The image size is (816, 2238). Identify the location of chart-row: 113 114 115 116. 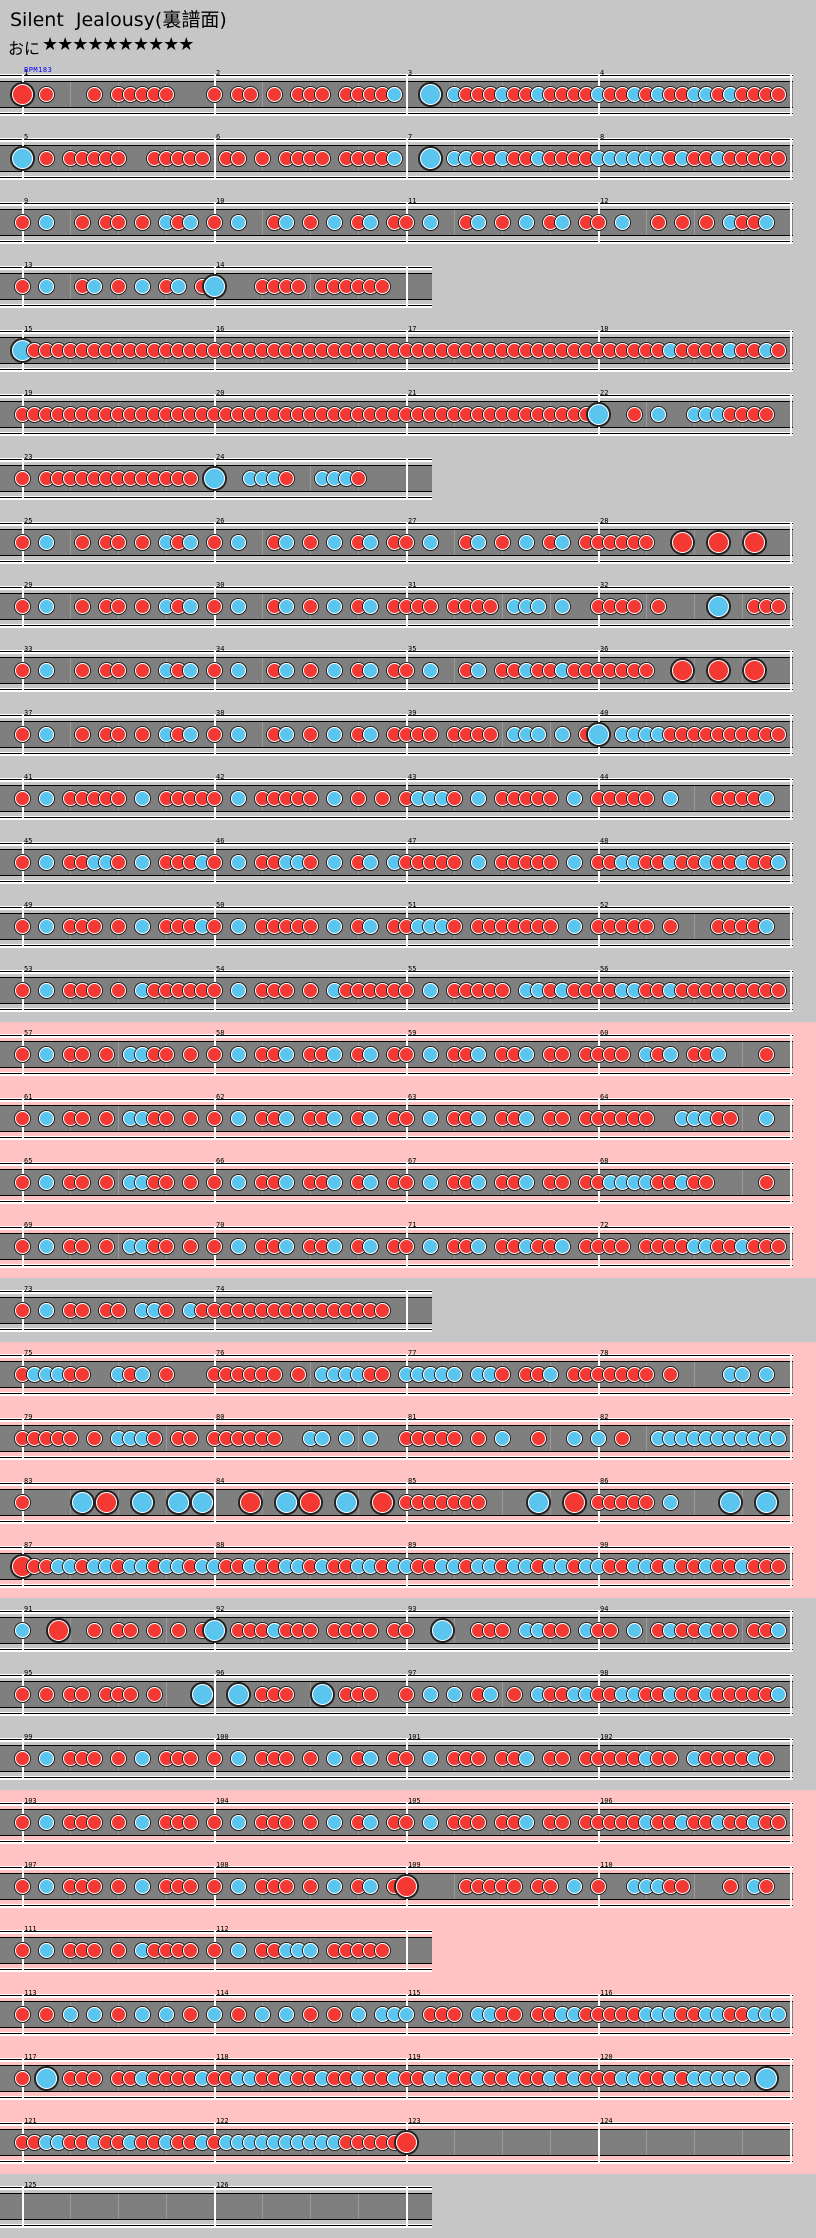
(408, 2014).